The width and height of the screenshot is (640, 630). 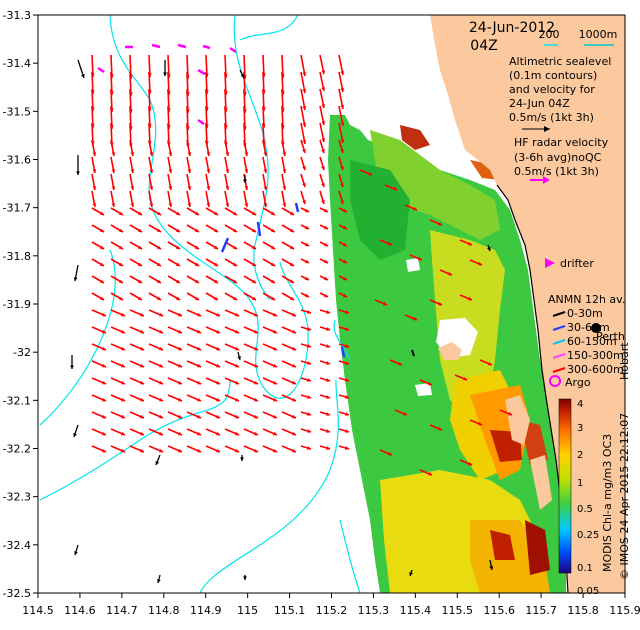 What do you see at coordinates (561, 142) in the screenshot?
I see `hf-legend-line1: HF radar velocity` at bounding box center [561, 142].